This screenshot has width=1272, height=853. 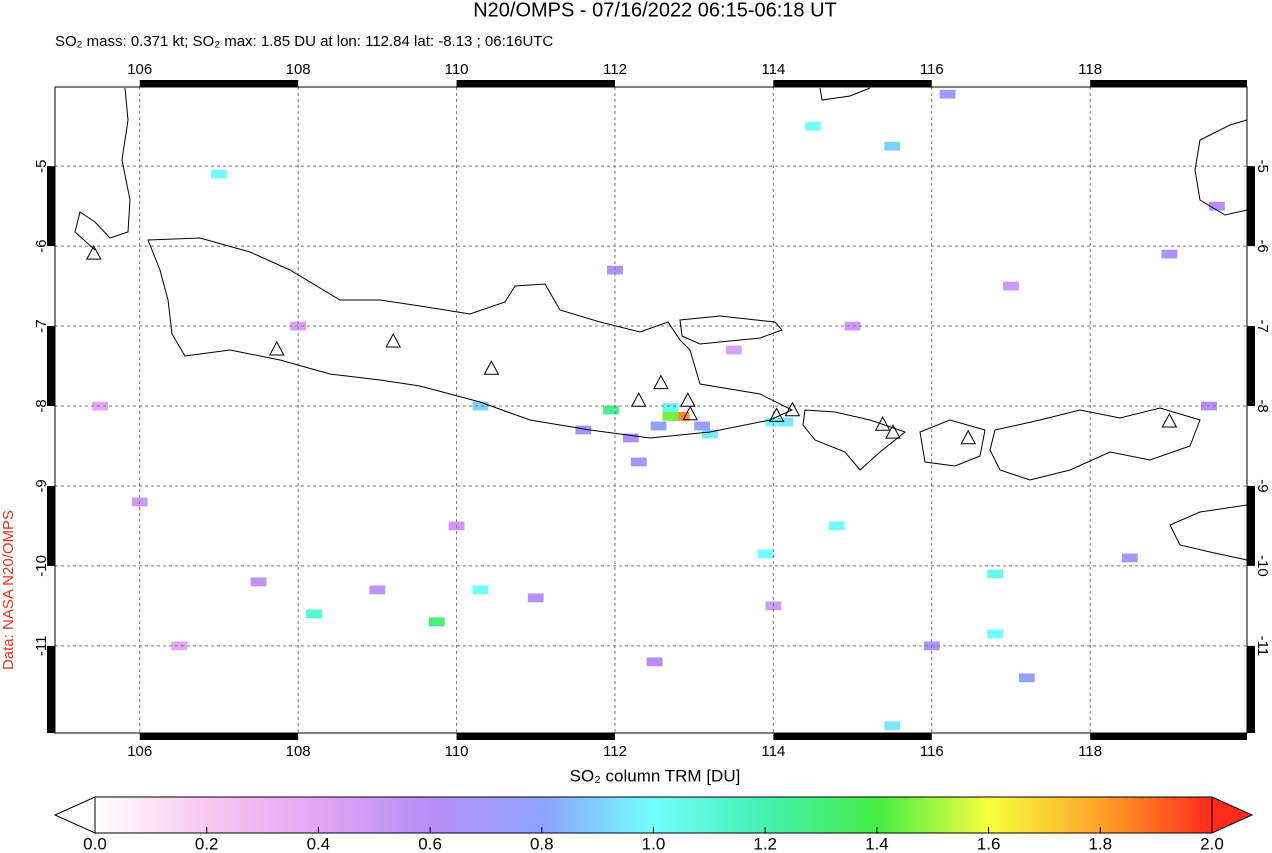 I want to click on credit: Data: NASA N20/OMPS, so click(x=8, y=590).